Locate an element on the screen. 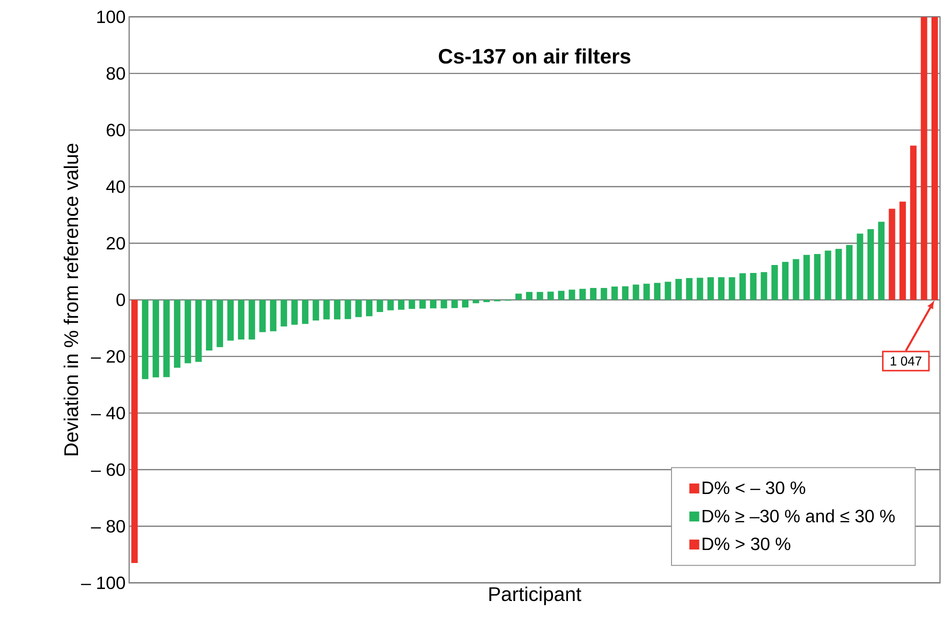 This screenshot has width=942, height=622. y-tick-label: – 80 is located at coordinates (107, 526).